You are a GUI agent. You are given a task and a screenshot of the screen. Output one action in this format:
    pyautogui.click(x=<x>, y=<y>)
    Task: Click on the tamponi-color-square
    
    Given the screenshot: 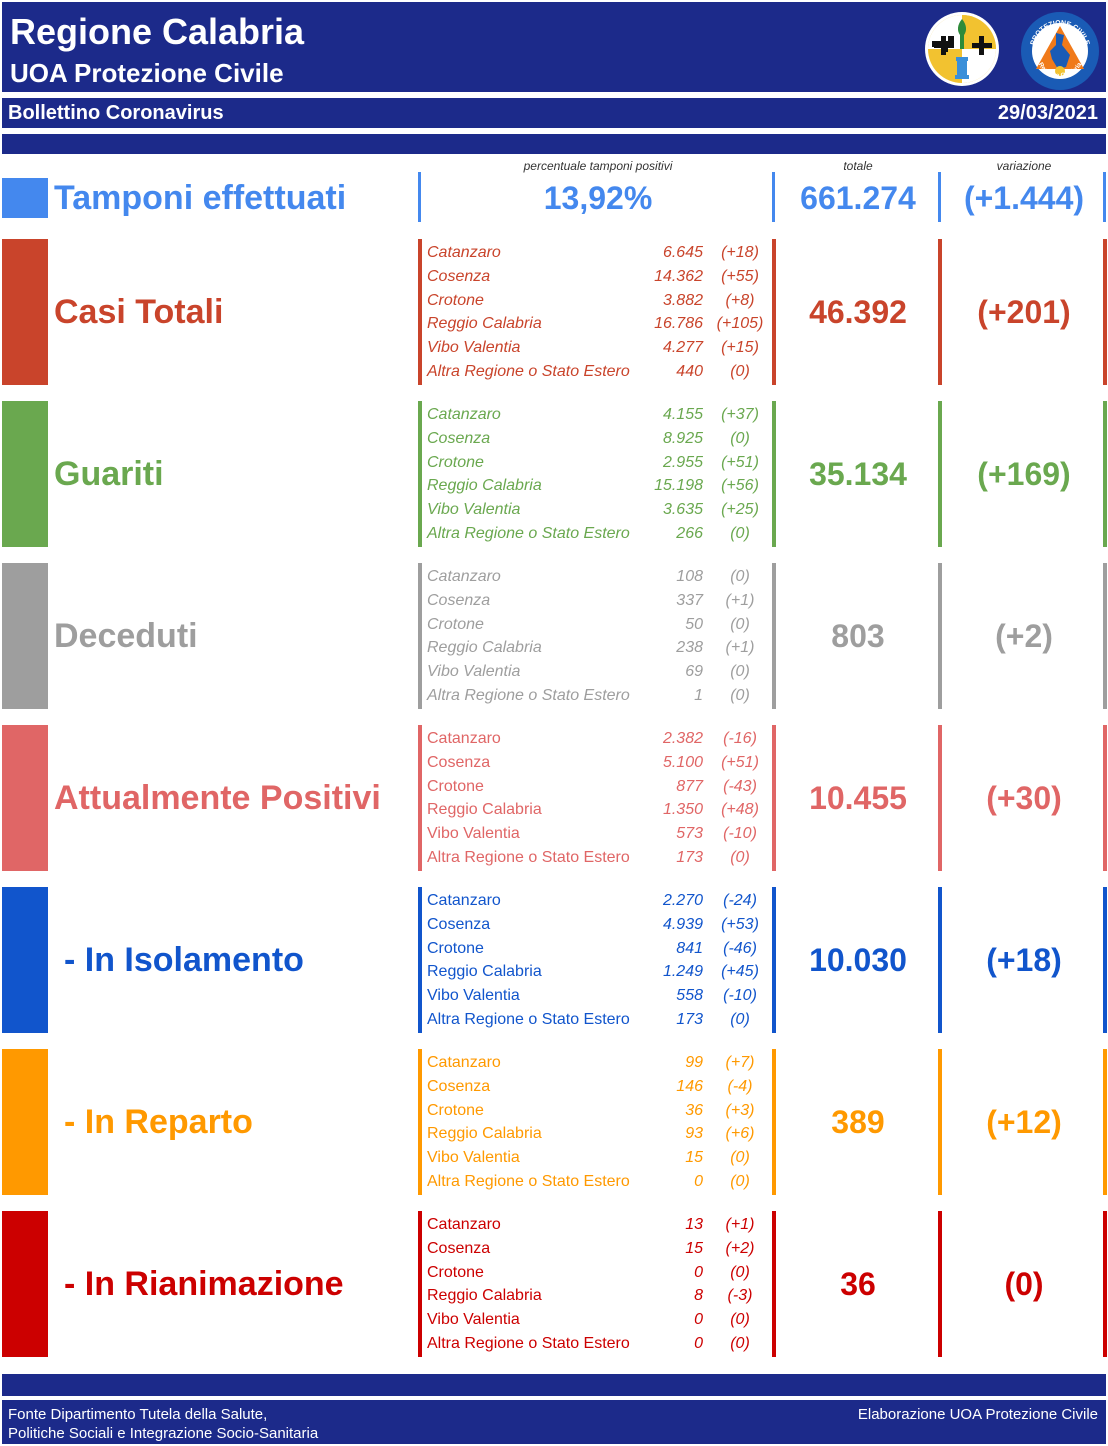 What is the action you would take?
    pyautogui.click(x=25, y=198)
    